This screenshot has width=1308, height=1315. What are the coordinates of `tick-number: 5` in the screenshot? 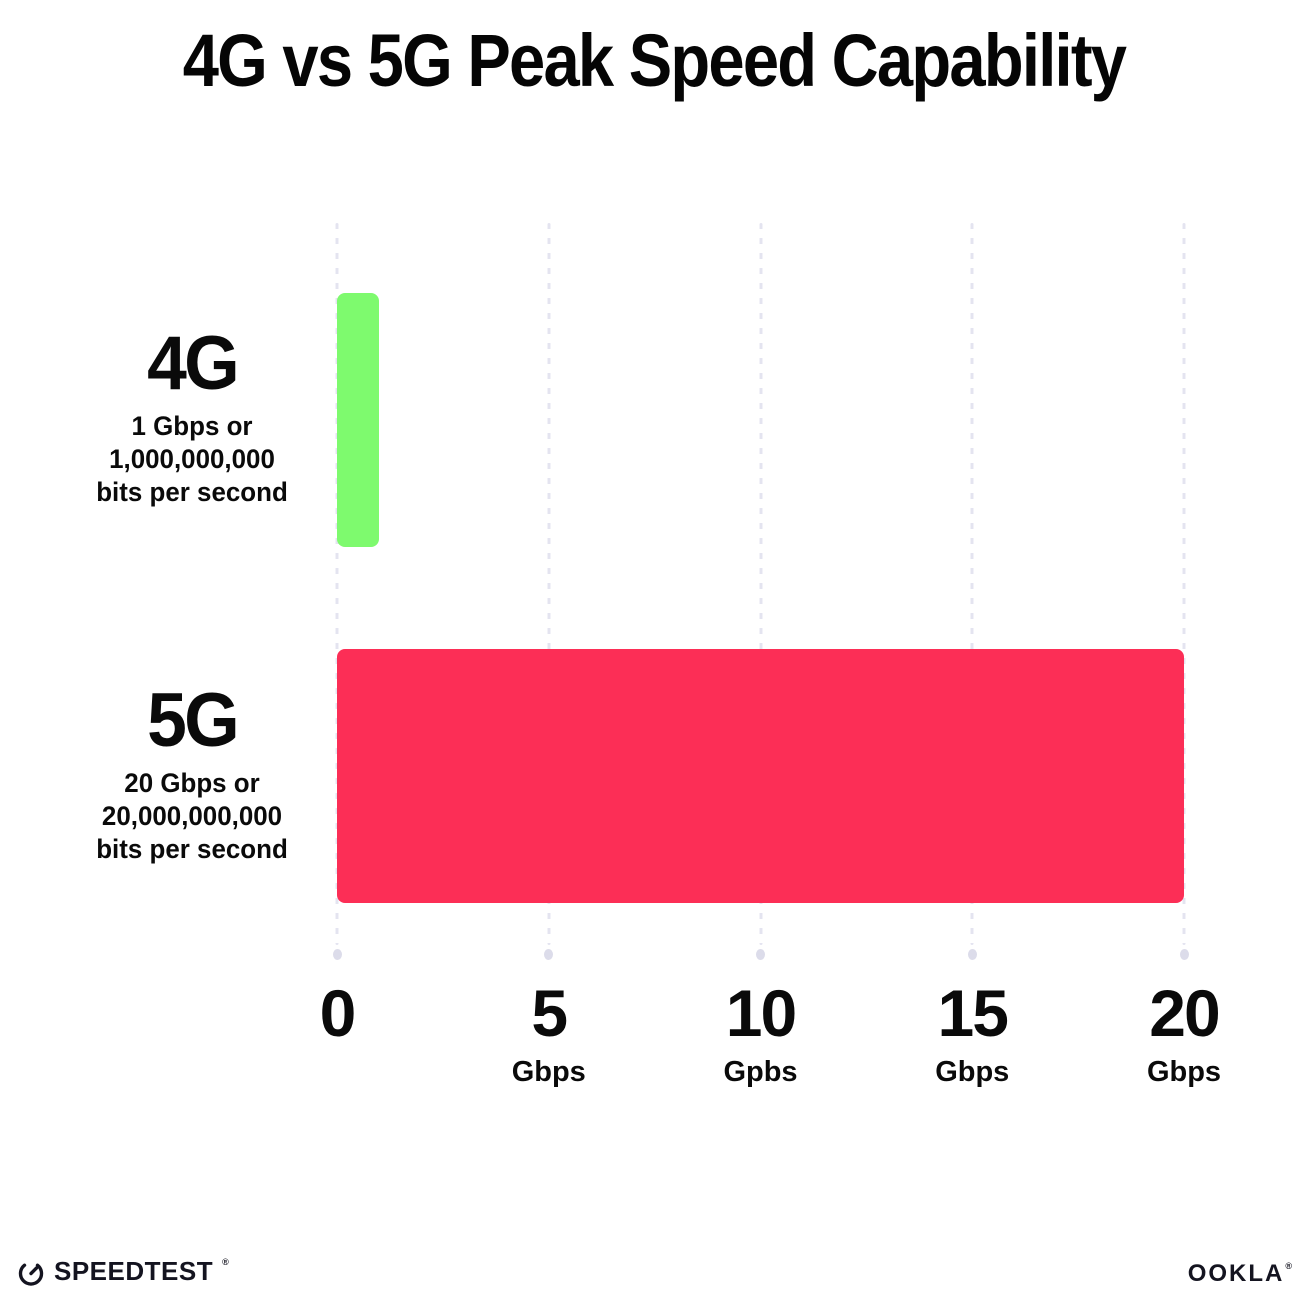 It's located at (549, 1013).